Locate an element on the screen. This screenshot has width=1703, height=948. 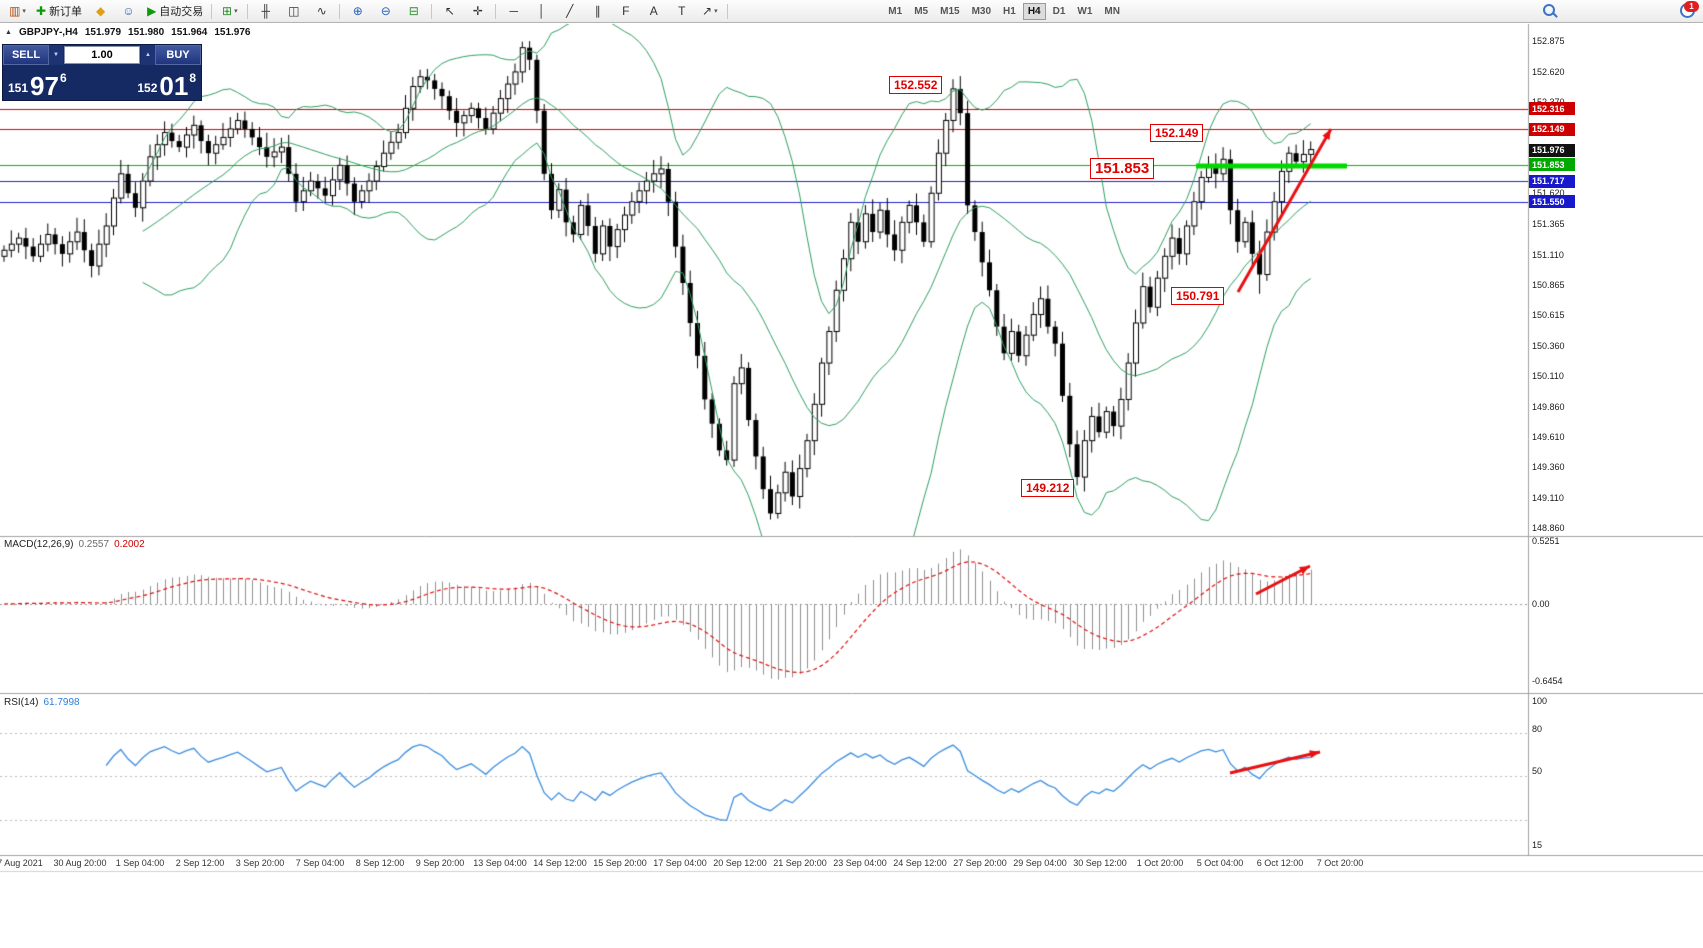
horizontal-line-button: ─ is located at coordinates (513, 11).